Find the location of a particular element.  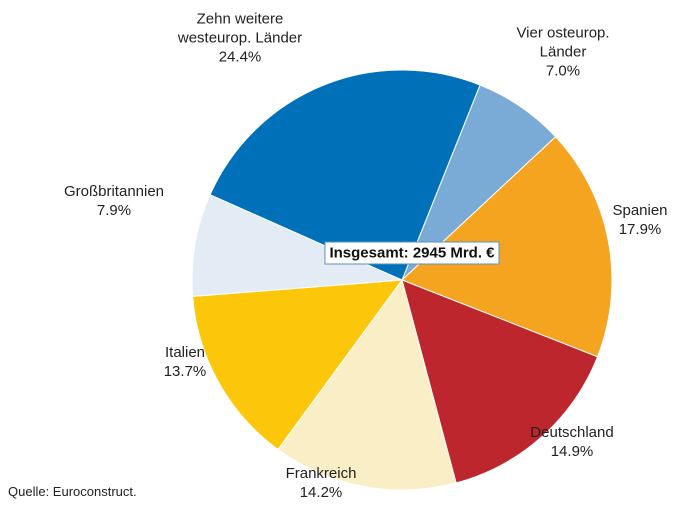

category-label: Deutschland is located at coordinates (572, 432).